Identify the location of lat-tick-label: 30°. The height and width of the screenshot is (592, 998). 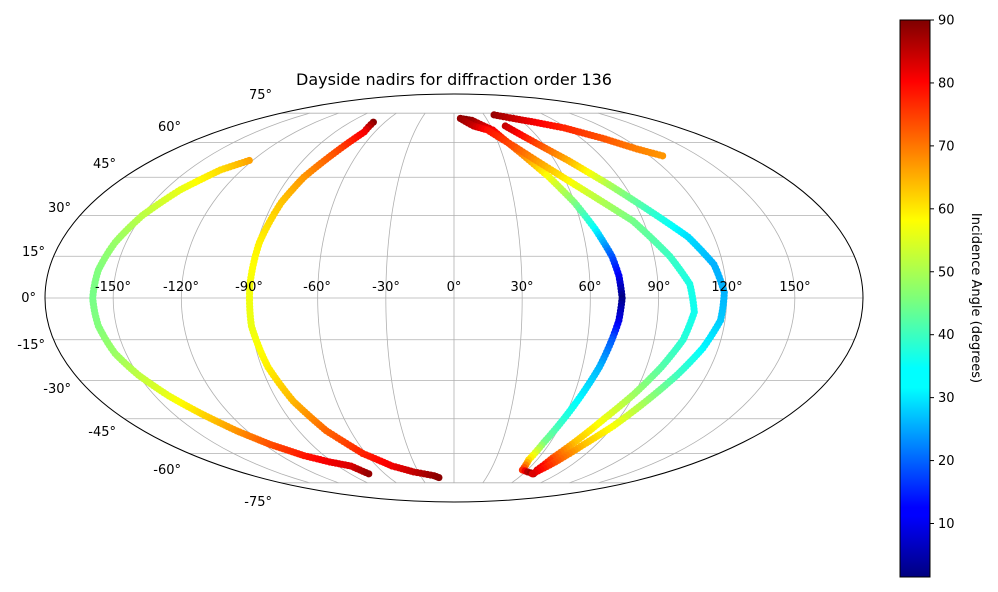
(59, 208).